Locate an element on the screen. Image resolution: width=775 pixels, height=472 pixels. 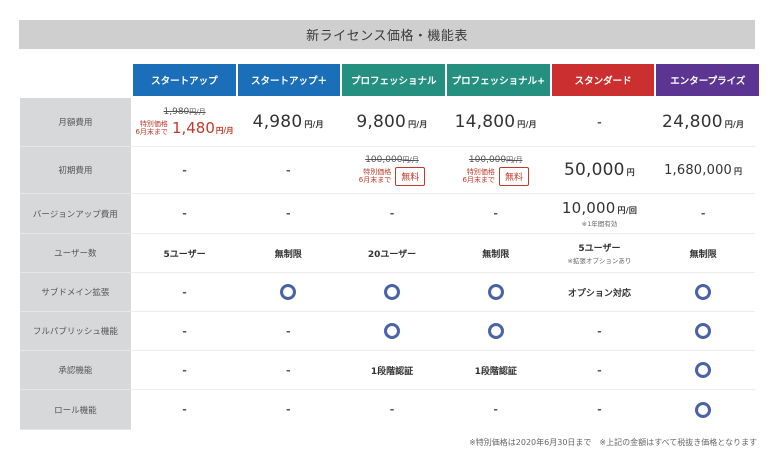
cell-enterprise-initial: 1,680,000 円 is located at coordinates (703, 170).